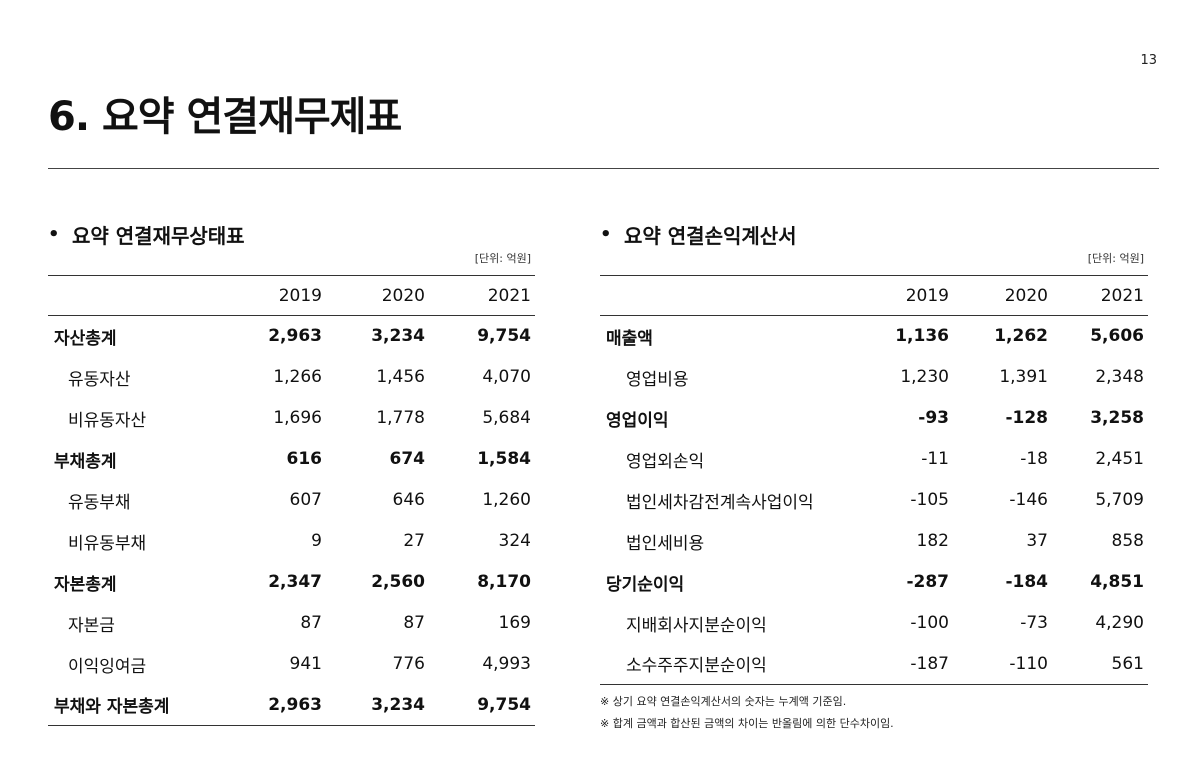 The width and height of the screenshot is (1185, 784). Describe the element at coordinates (305, 500) in the screenshot. I see `value-cell-2019: 607` at that location.